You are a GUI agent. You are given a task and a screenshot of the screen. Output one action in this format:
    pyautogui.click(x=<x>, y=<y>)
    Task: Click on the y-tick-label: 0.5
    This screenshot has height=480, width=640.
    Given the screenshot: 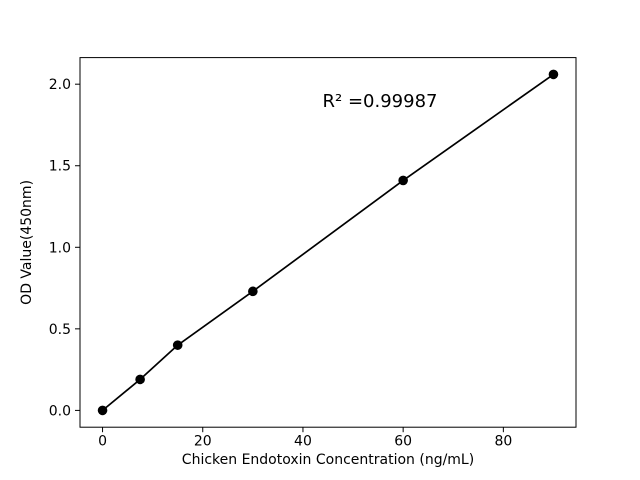 What is the action you would take?
    pyautogui.click(x=60, y=330)
    